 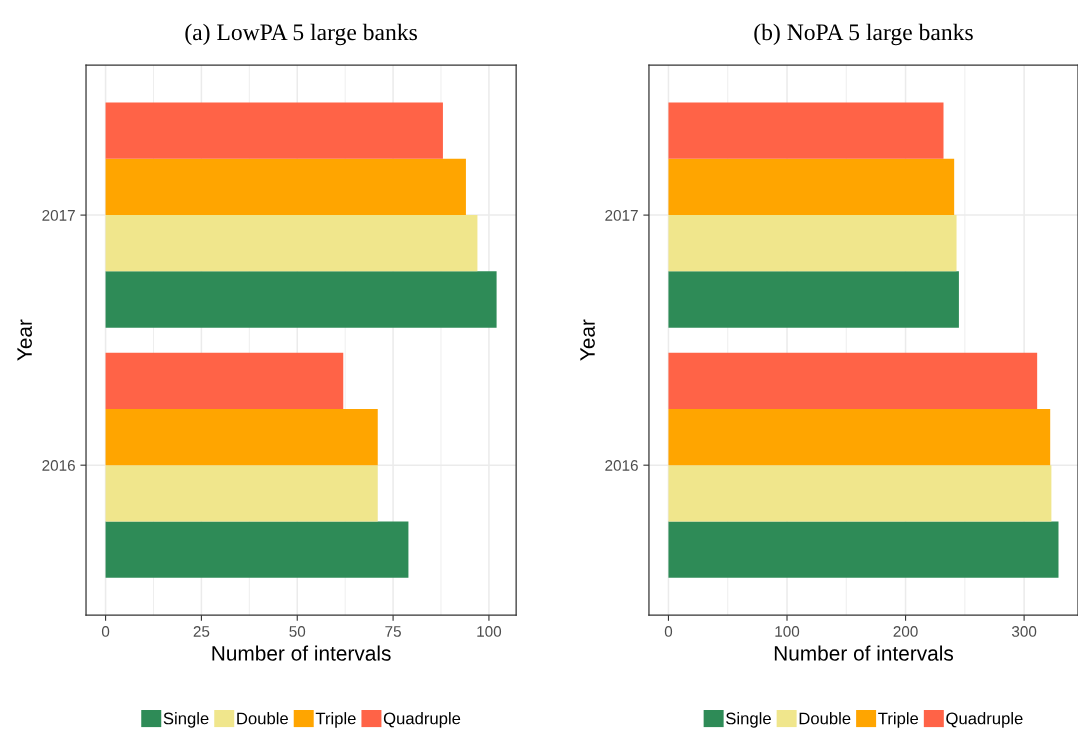 What do you see at coordinates (1024, 631) in the screenshot?
I see `x-tick-label: 300` at bounding box center [1024, 631].